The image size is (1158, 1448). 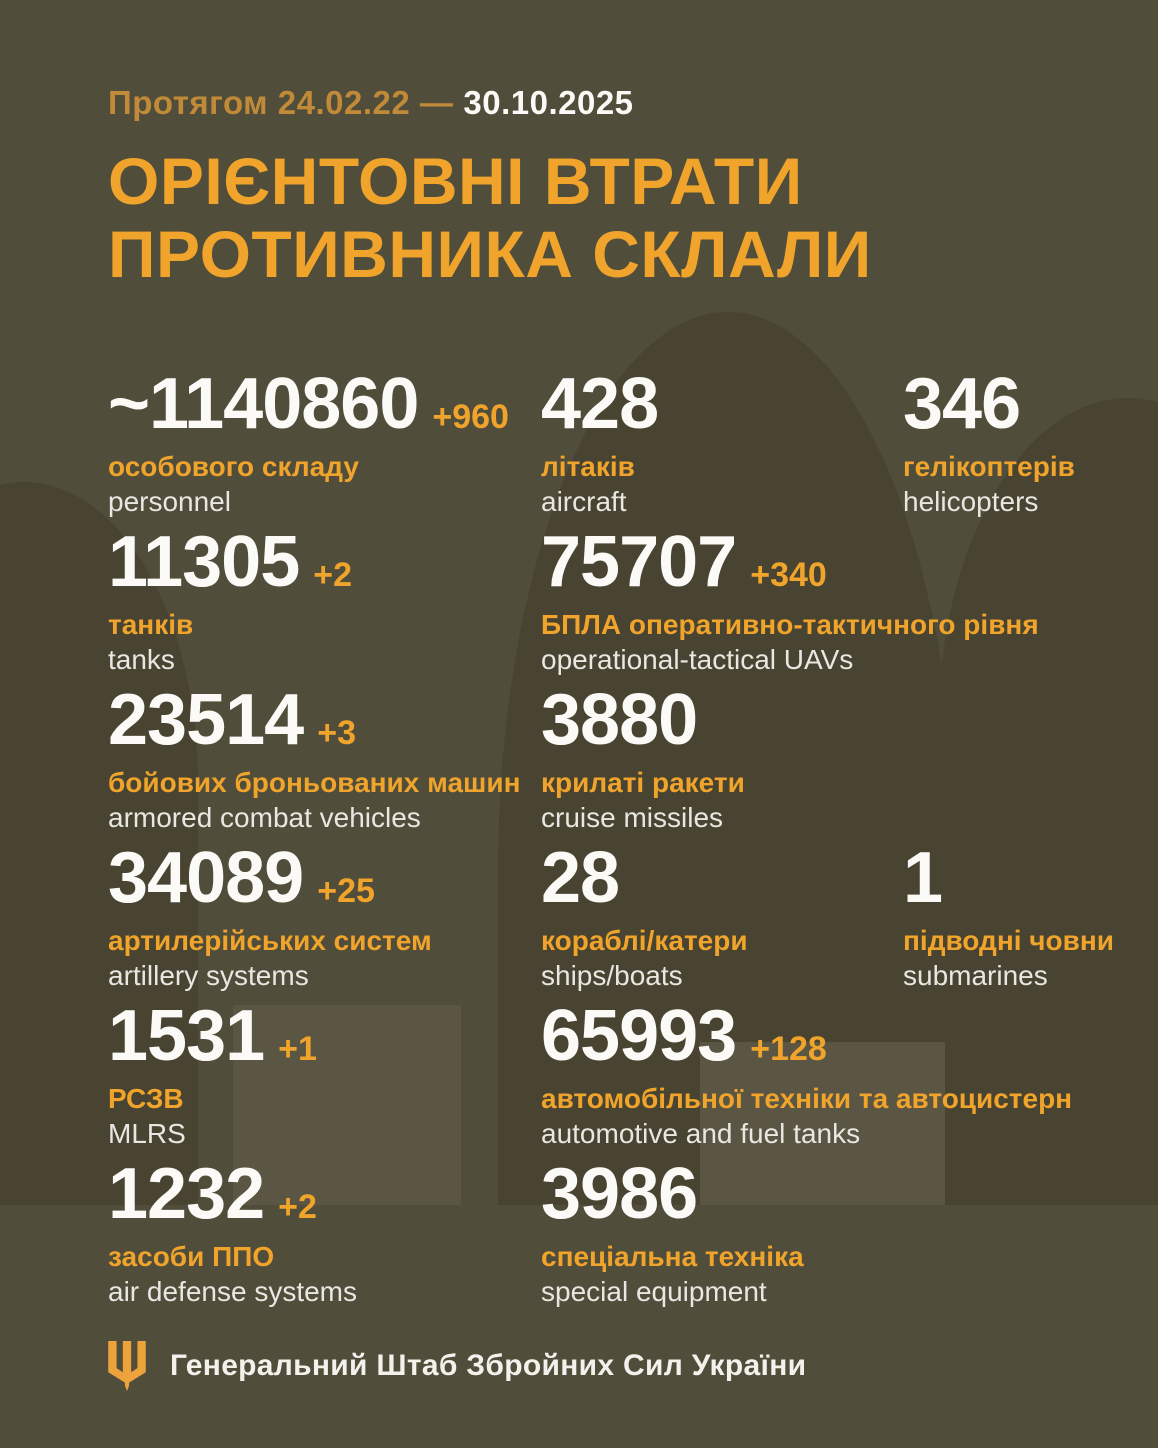 What do you see at coordinates (191, 1256) in the screenshot?
I see `stat-label-ukrainian: засоби ППО` at bounding box center [191, 1256].